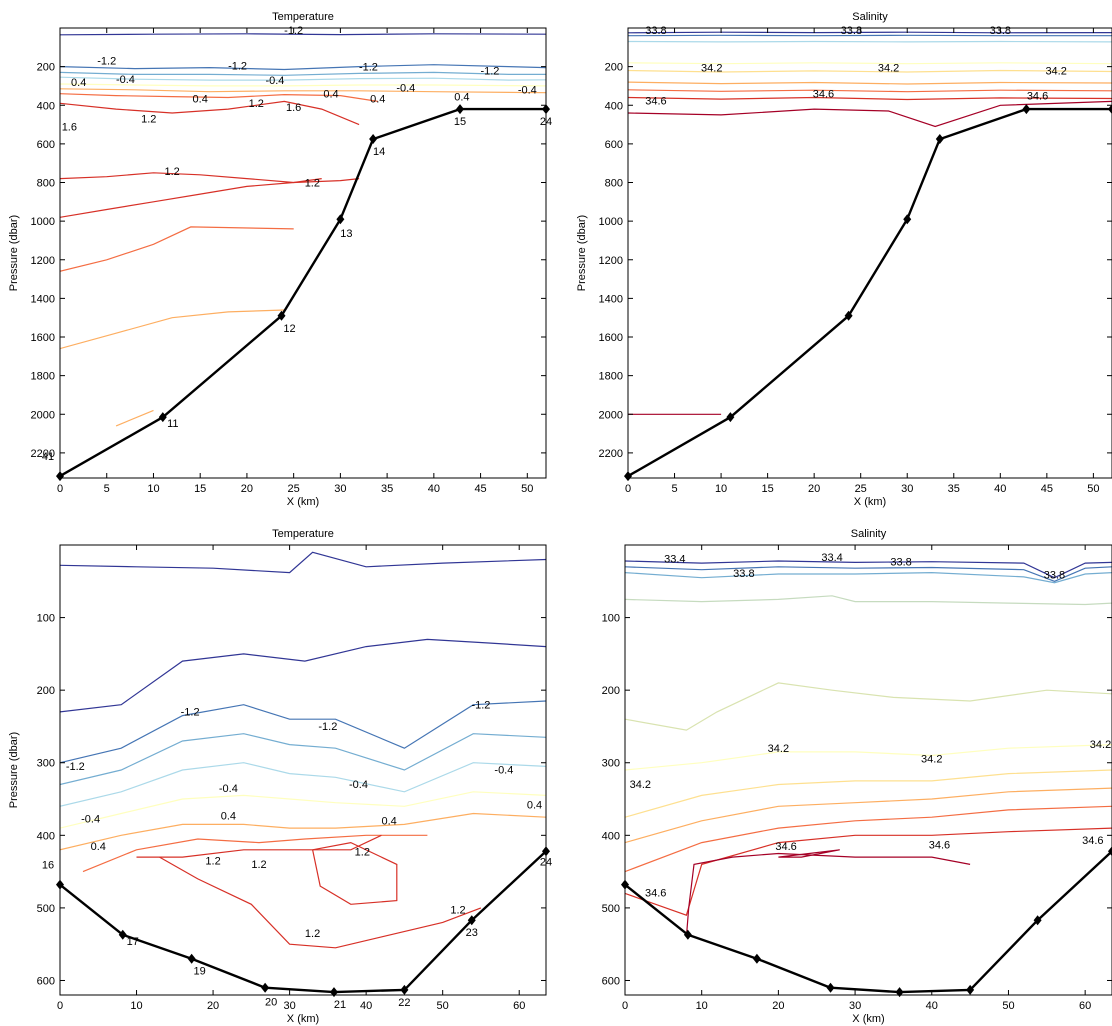  Describe the element at coordinates (69, 127) in the screenshot. I see `contour-label: 1.6` at that location.